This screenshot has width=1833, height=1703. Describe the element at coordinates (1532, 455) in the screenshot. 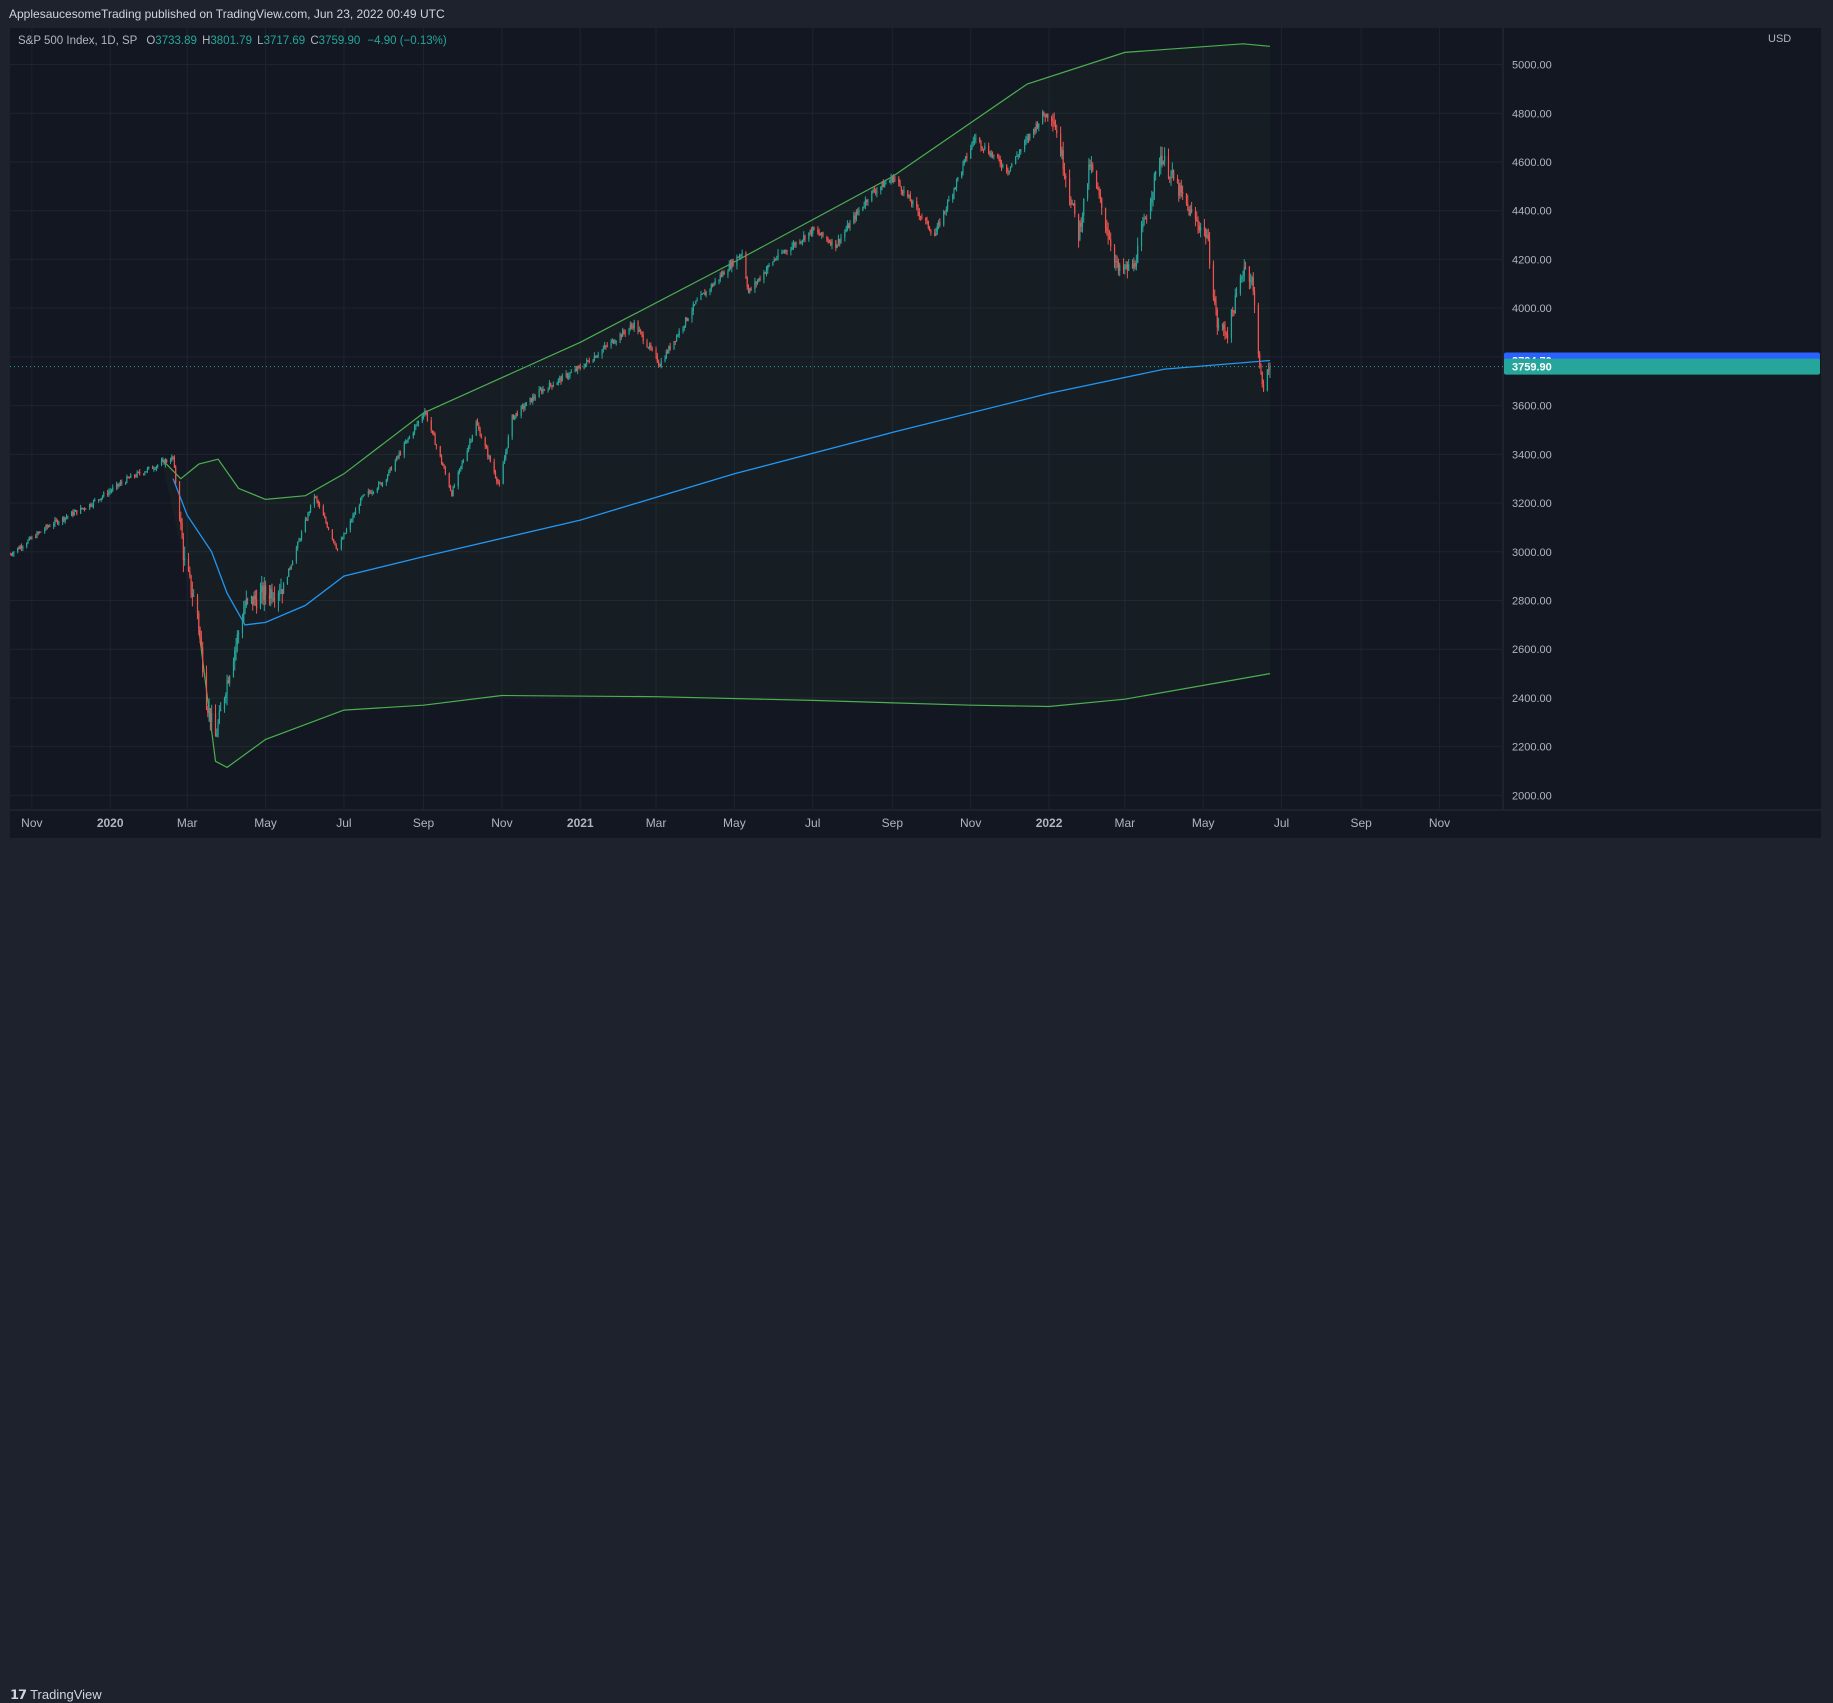

I see `y-tick-label: 3400.00` at that location.